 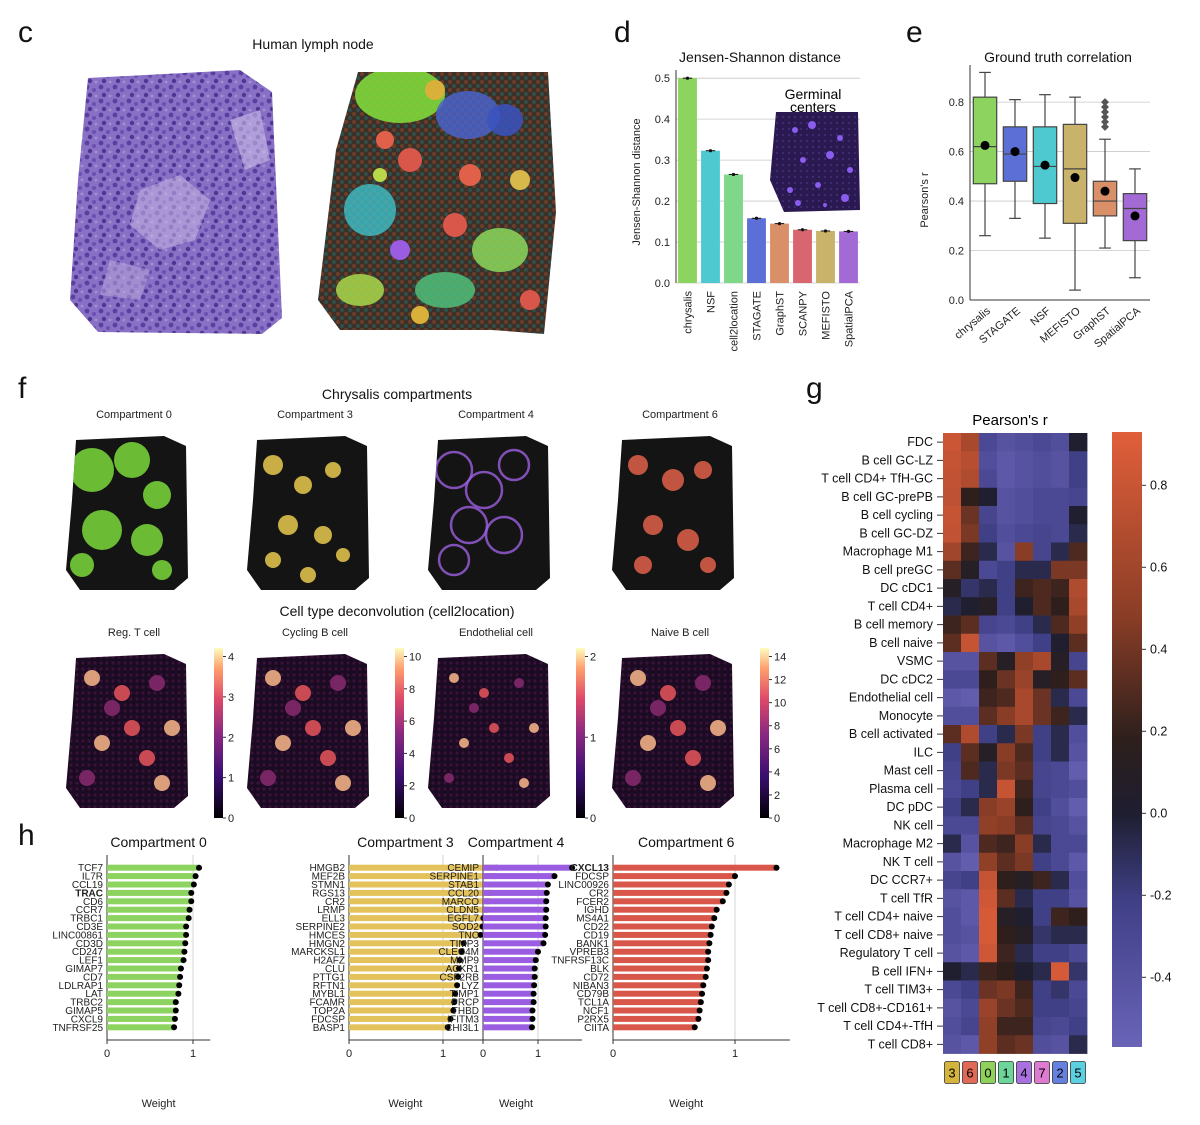 What do you see at coordinates (335, 969) in the screenshot?
I see `gene-label: CLU` at bounding box center [335, 969].